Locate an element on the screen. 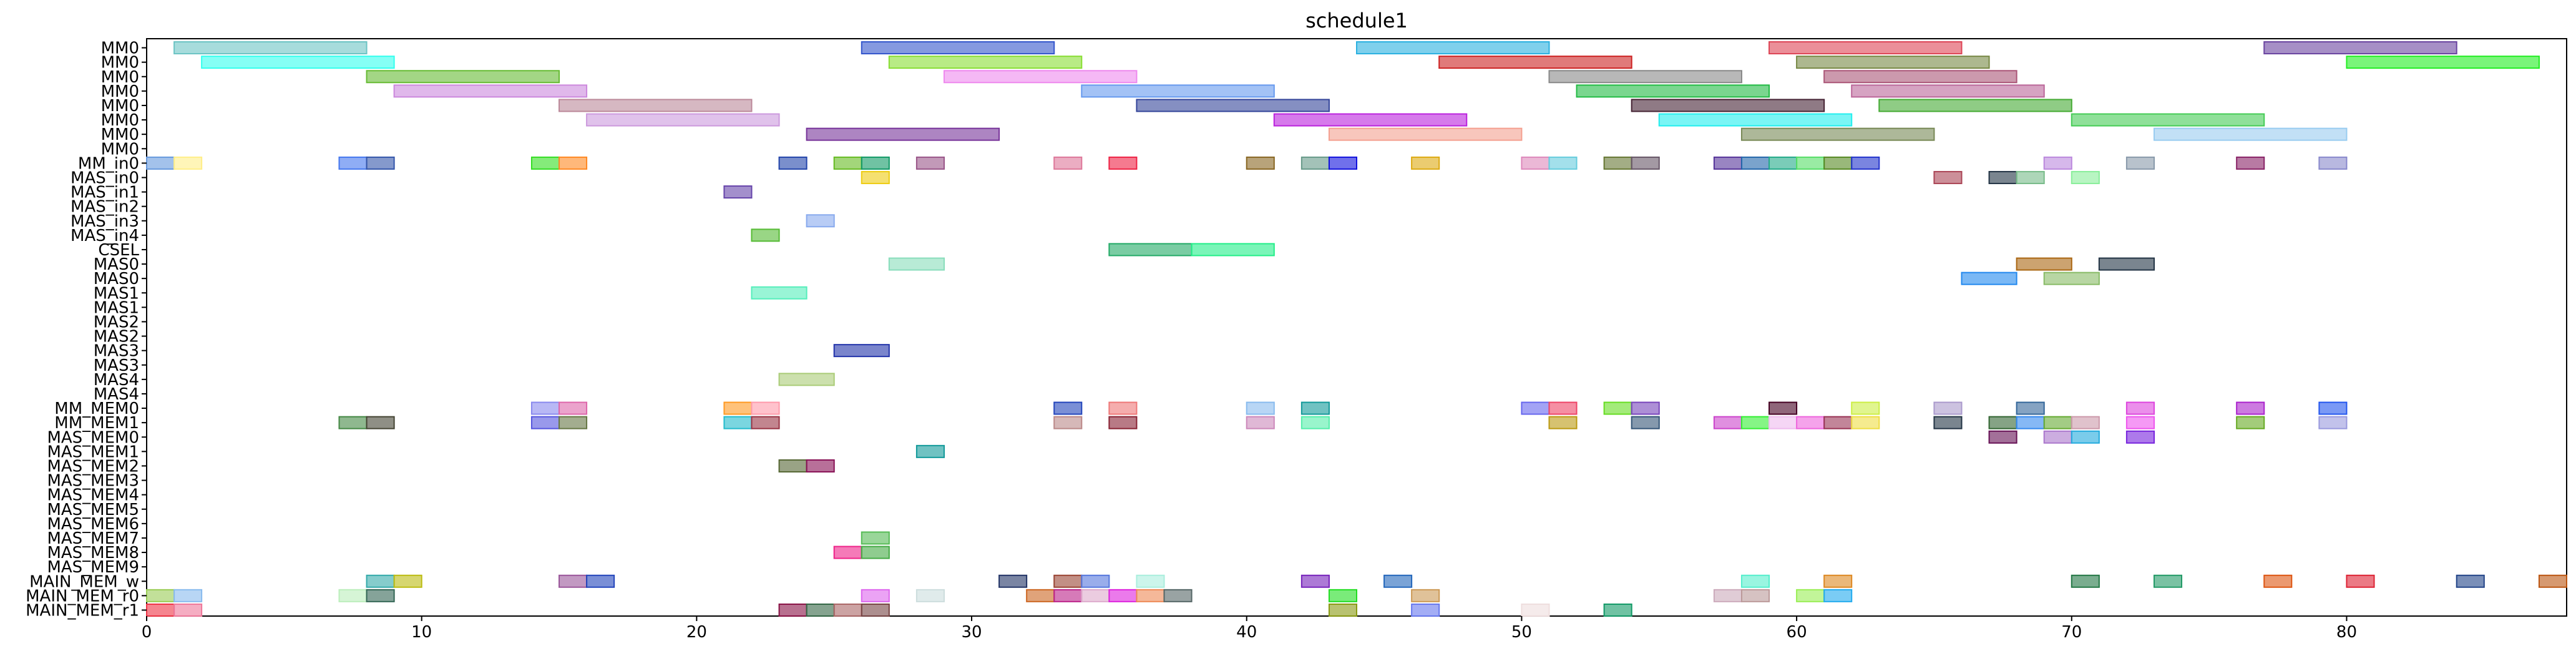 The height and width of the screenshot is (661, 2576). y-tick-label: MAS_MEM7 is located at coordinates (93, 538).